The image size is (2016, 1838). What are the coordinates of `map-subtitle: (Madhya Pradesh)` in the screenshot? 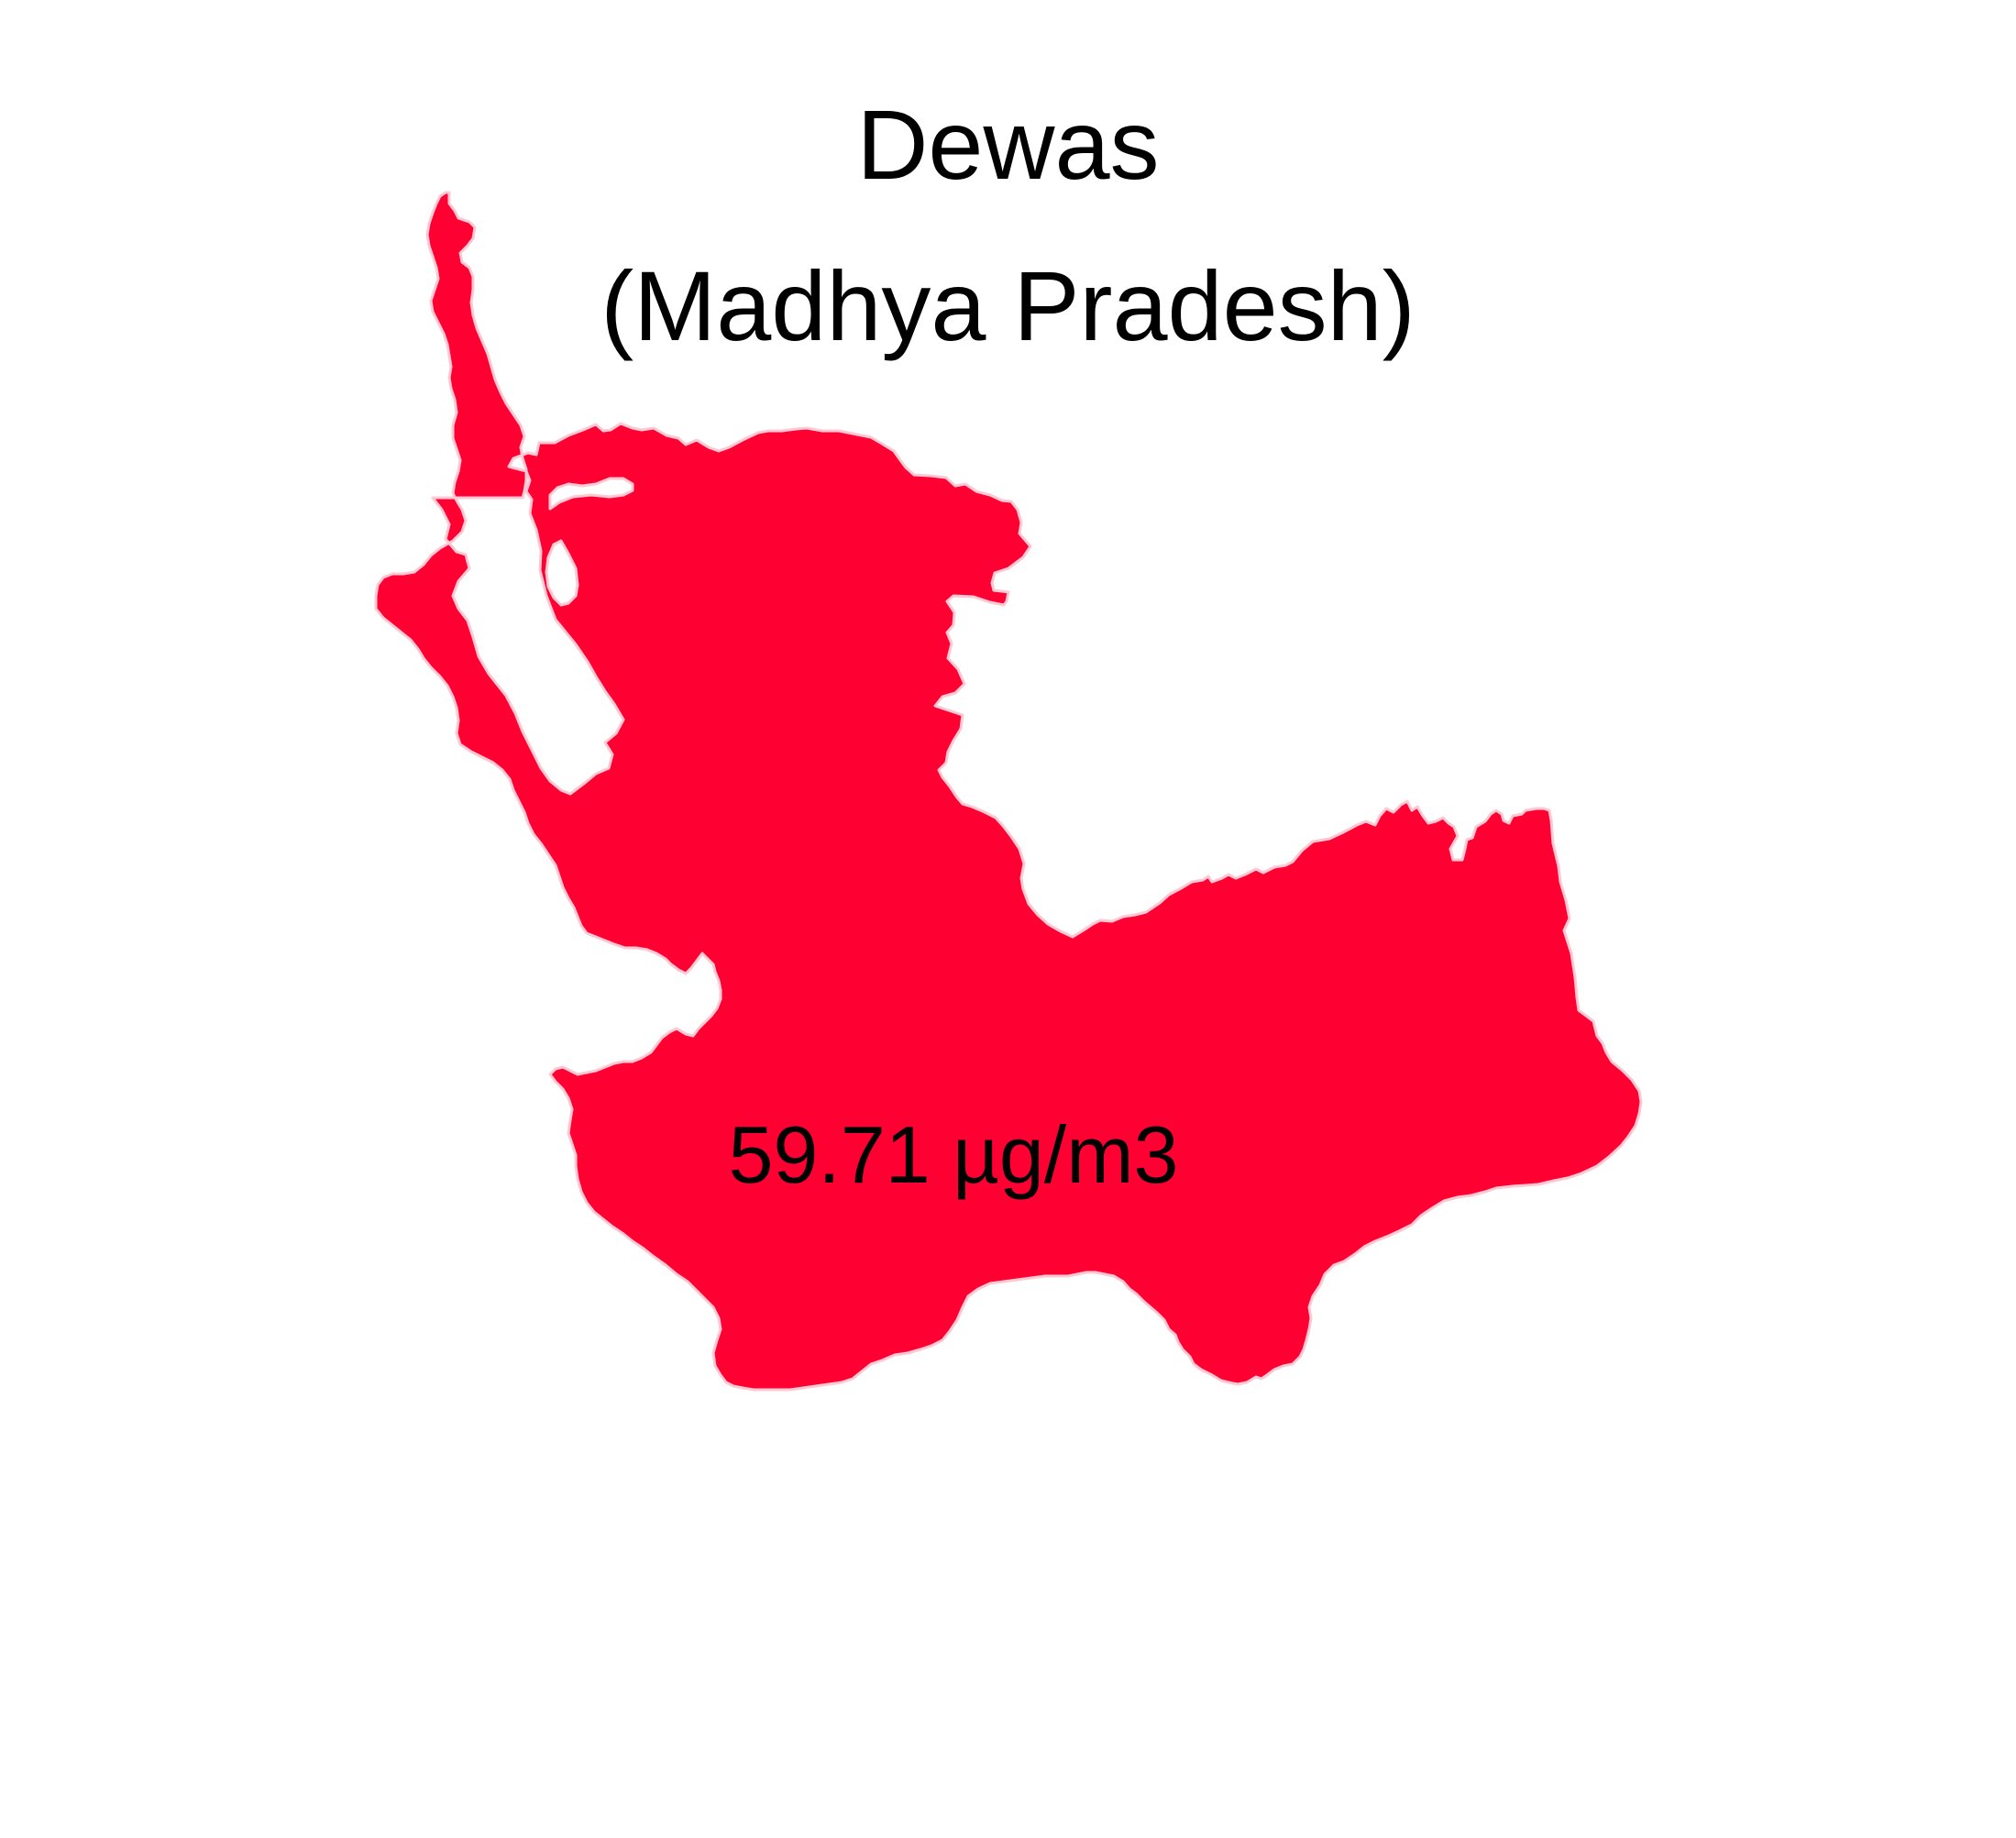 It's located at (1008, 305).